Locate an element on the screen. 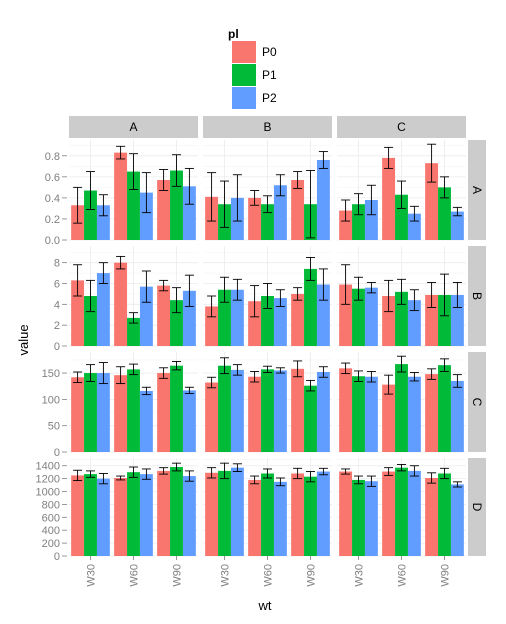 This screenshot has height=624, width=506. bar-b-b-w90-p1 is located at coordinates (310, 307).